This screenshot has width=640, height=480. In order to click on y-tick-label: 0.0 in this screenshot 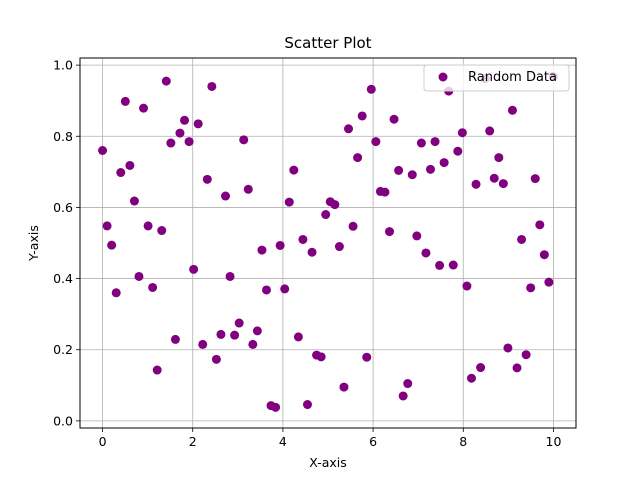, I will do `click(63, 420)`.